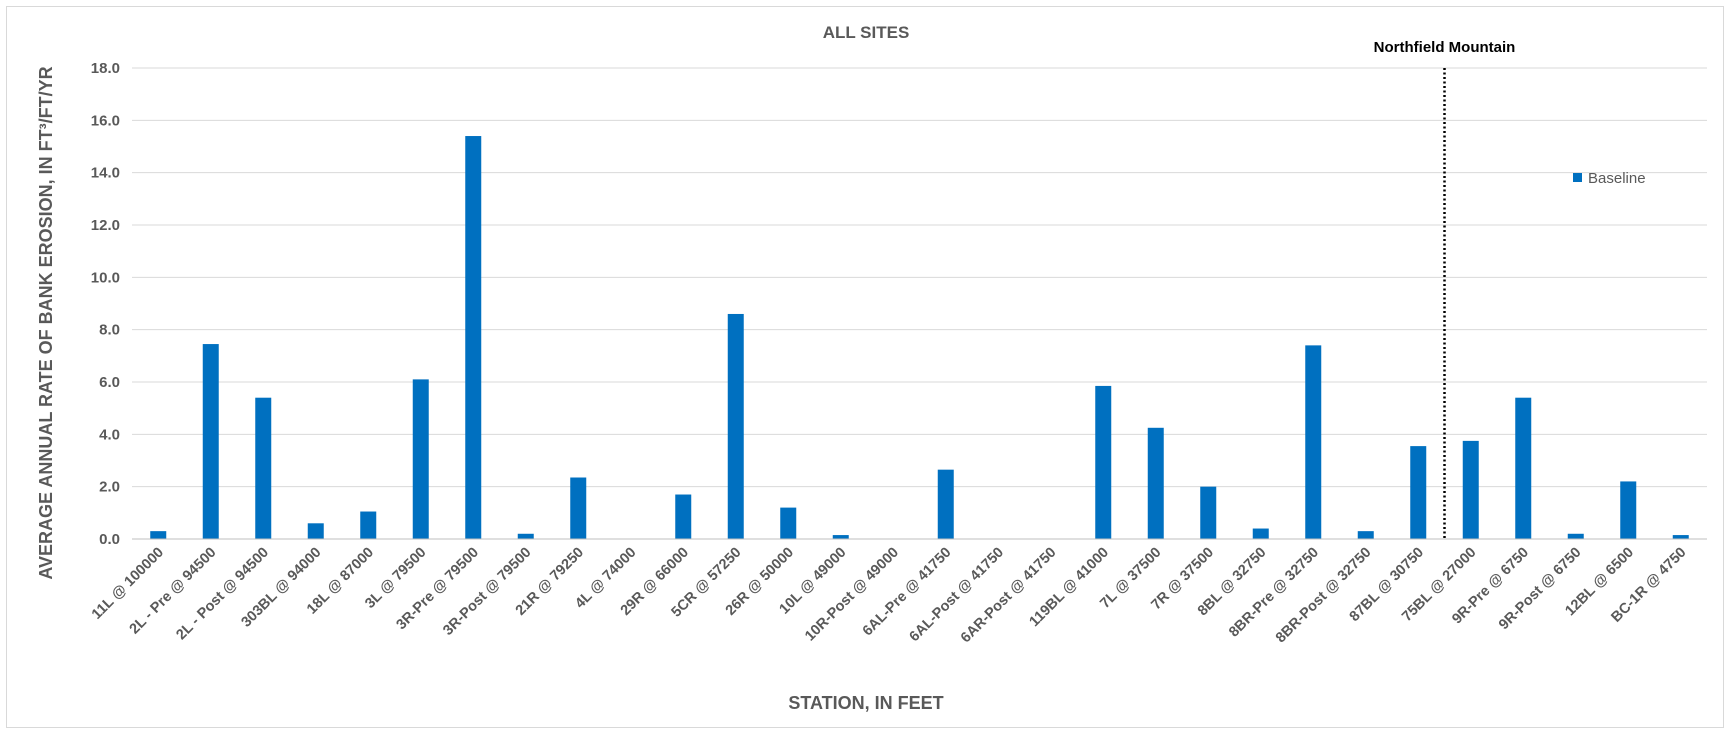 The width and height of the screenshot is (1732, 735). What do you see at coordinates (852, 595) in the screenshot?
I see `x-tick-label: 10R-Post @ 49000` at bounding box center [852, 595].